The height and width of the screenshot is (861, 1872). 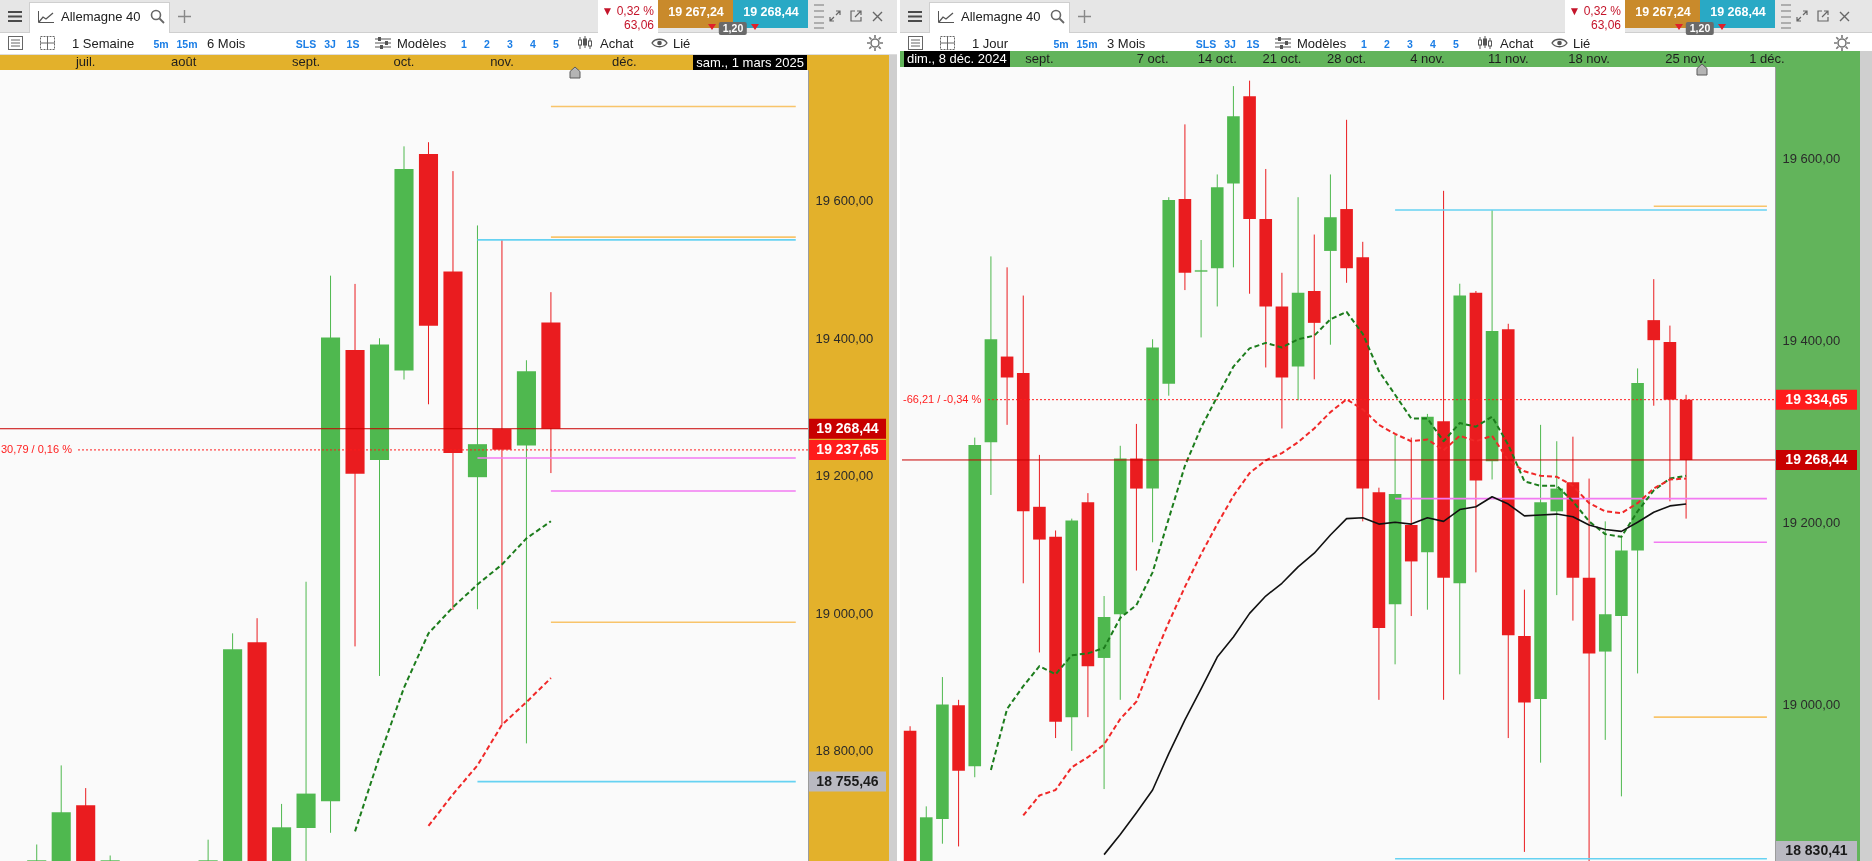 I want to click on ref-line-label: 19 334,65, so click(x=1816, y=398).